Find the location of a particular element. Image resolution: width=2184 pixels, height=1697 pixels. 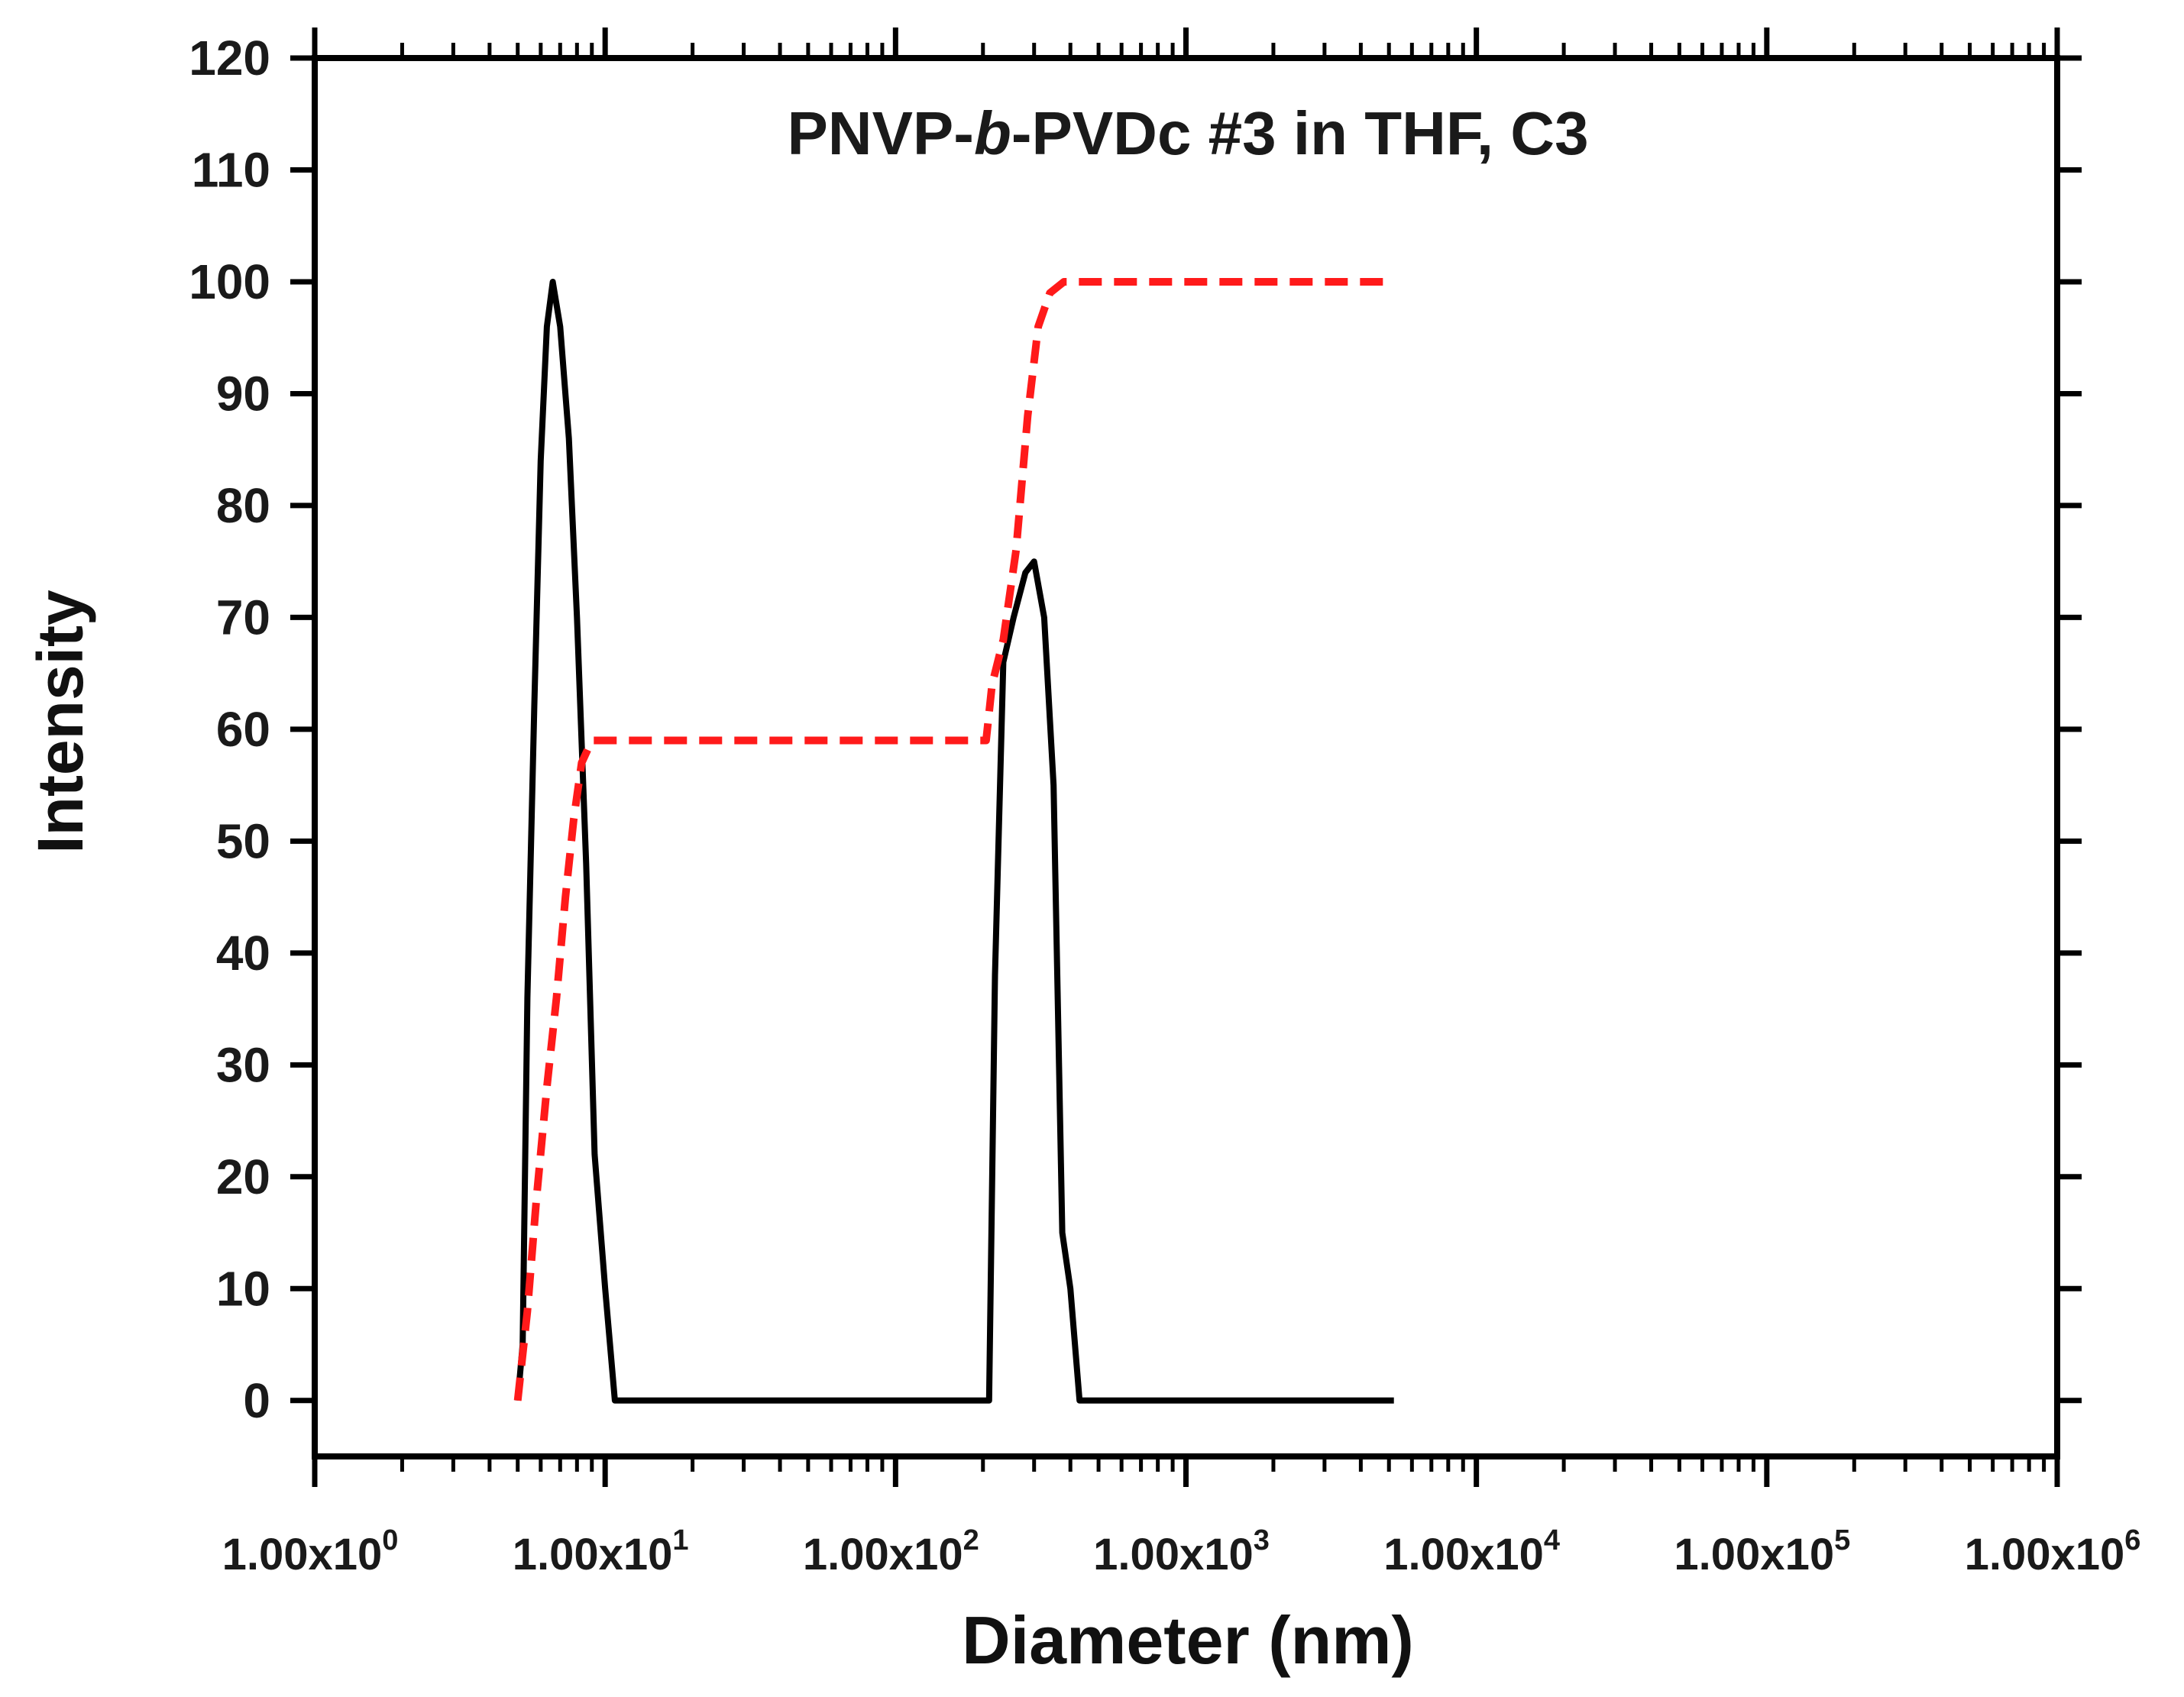

x-tick-label: 1.00x100 is located at coordinates (310, 1551).